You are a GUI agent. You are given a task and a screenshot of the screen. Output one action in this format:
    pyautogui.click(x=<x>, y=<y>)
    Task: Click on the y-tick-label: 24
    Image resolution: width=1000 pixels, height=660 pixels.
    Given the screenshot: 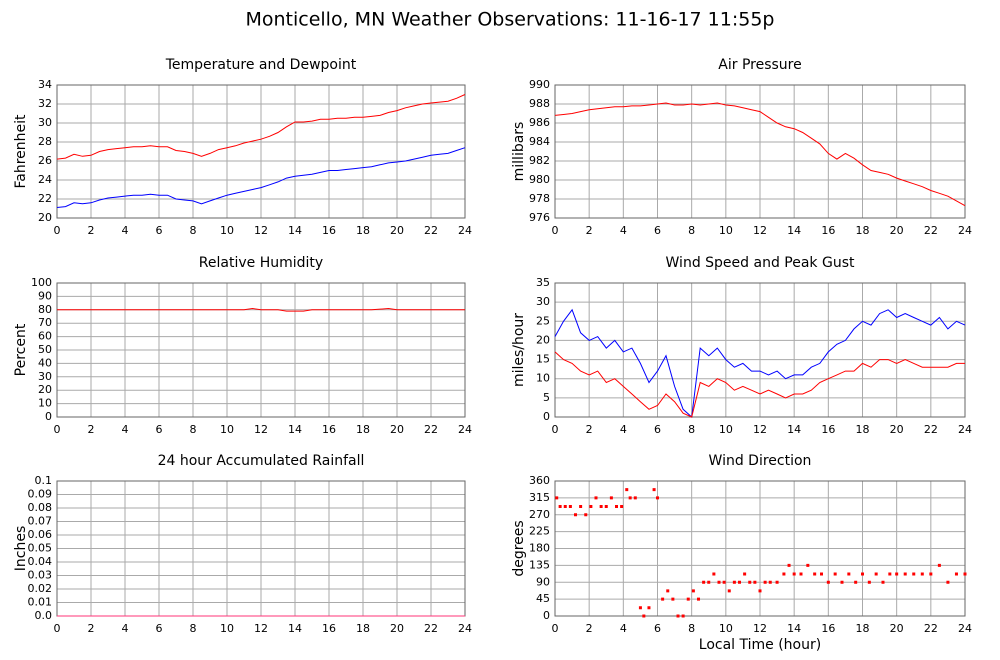 What is the action you would take?
    pyautogui.click(x=45, y=179)
    